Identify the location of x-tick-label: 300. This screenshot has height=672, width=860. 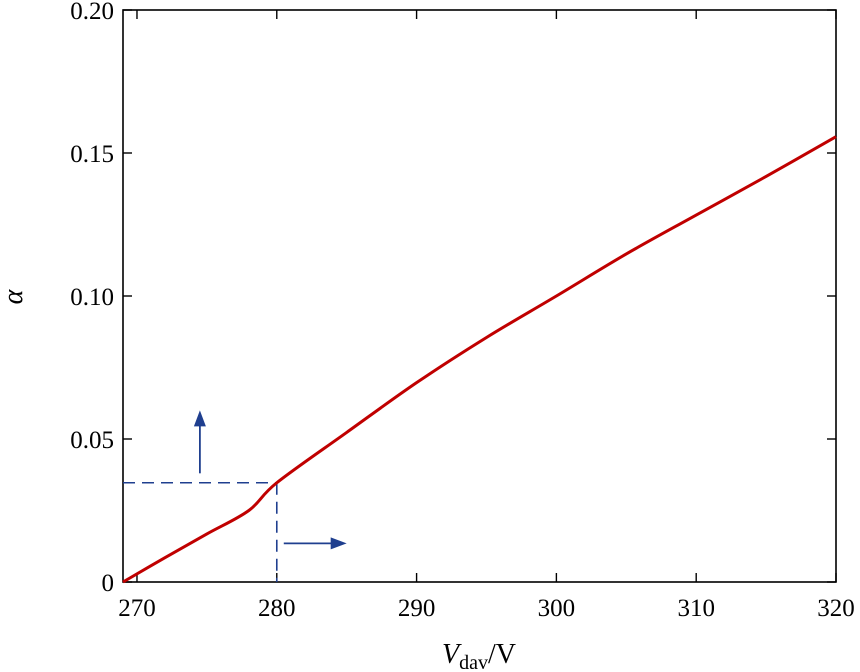
(557, 608).